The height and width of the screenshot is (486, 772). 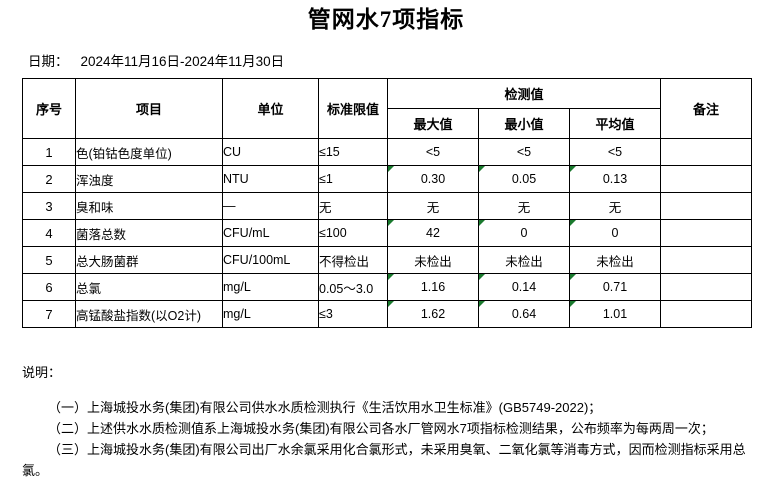 I want to click on cell-unit: CFU/100mL, so click(x=270, y=260).